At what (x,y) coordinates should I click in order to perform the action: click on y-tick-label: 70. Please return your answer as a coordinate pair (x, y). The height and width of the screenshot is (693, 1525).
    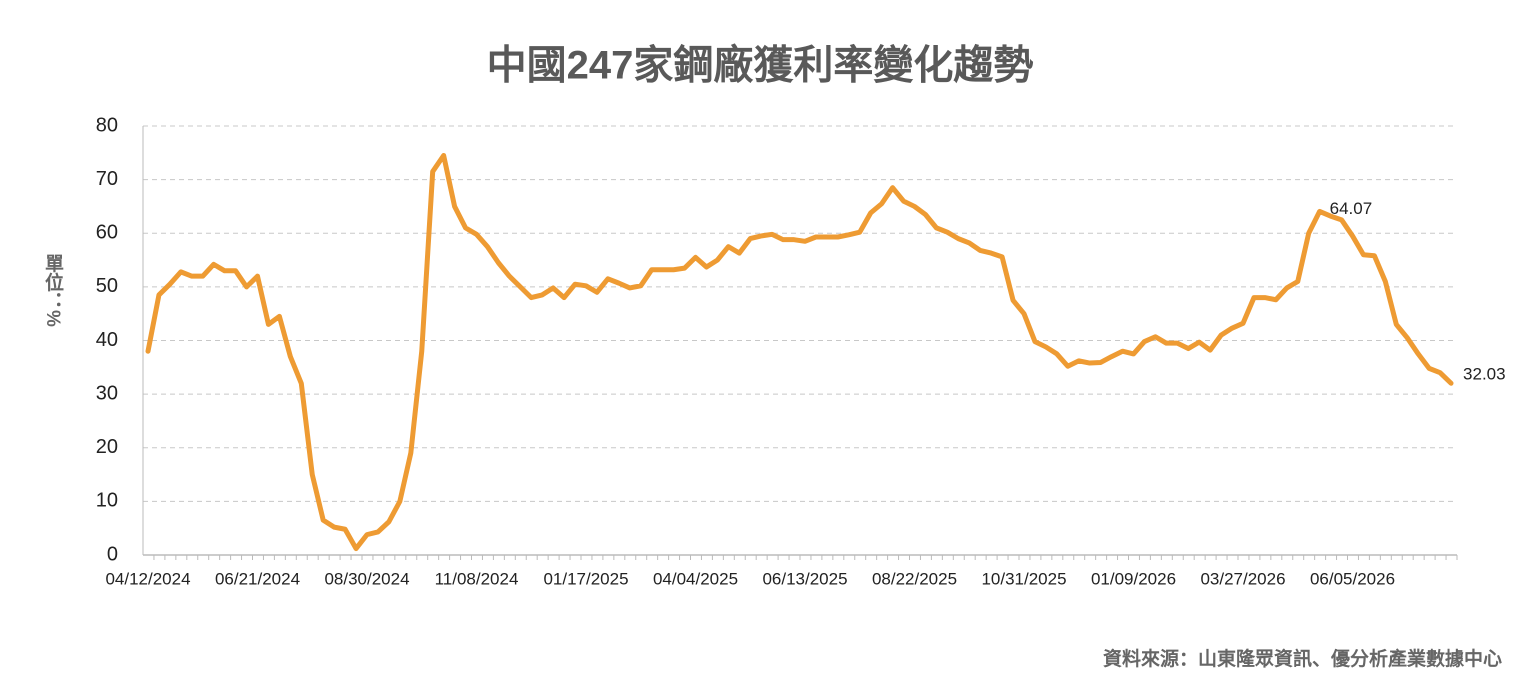
    Looking at the image, I should click on (107, 179).